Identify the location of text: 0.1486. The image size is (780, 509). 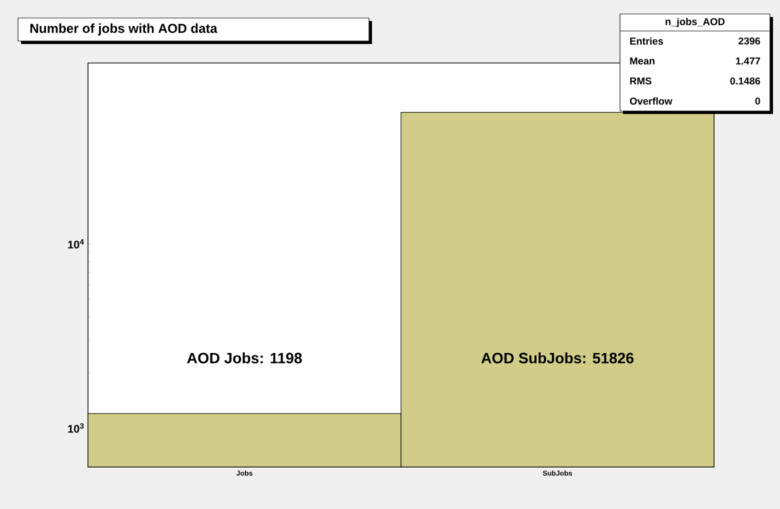
(745, 81).